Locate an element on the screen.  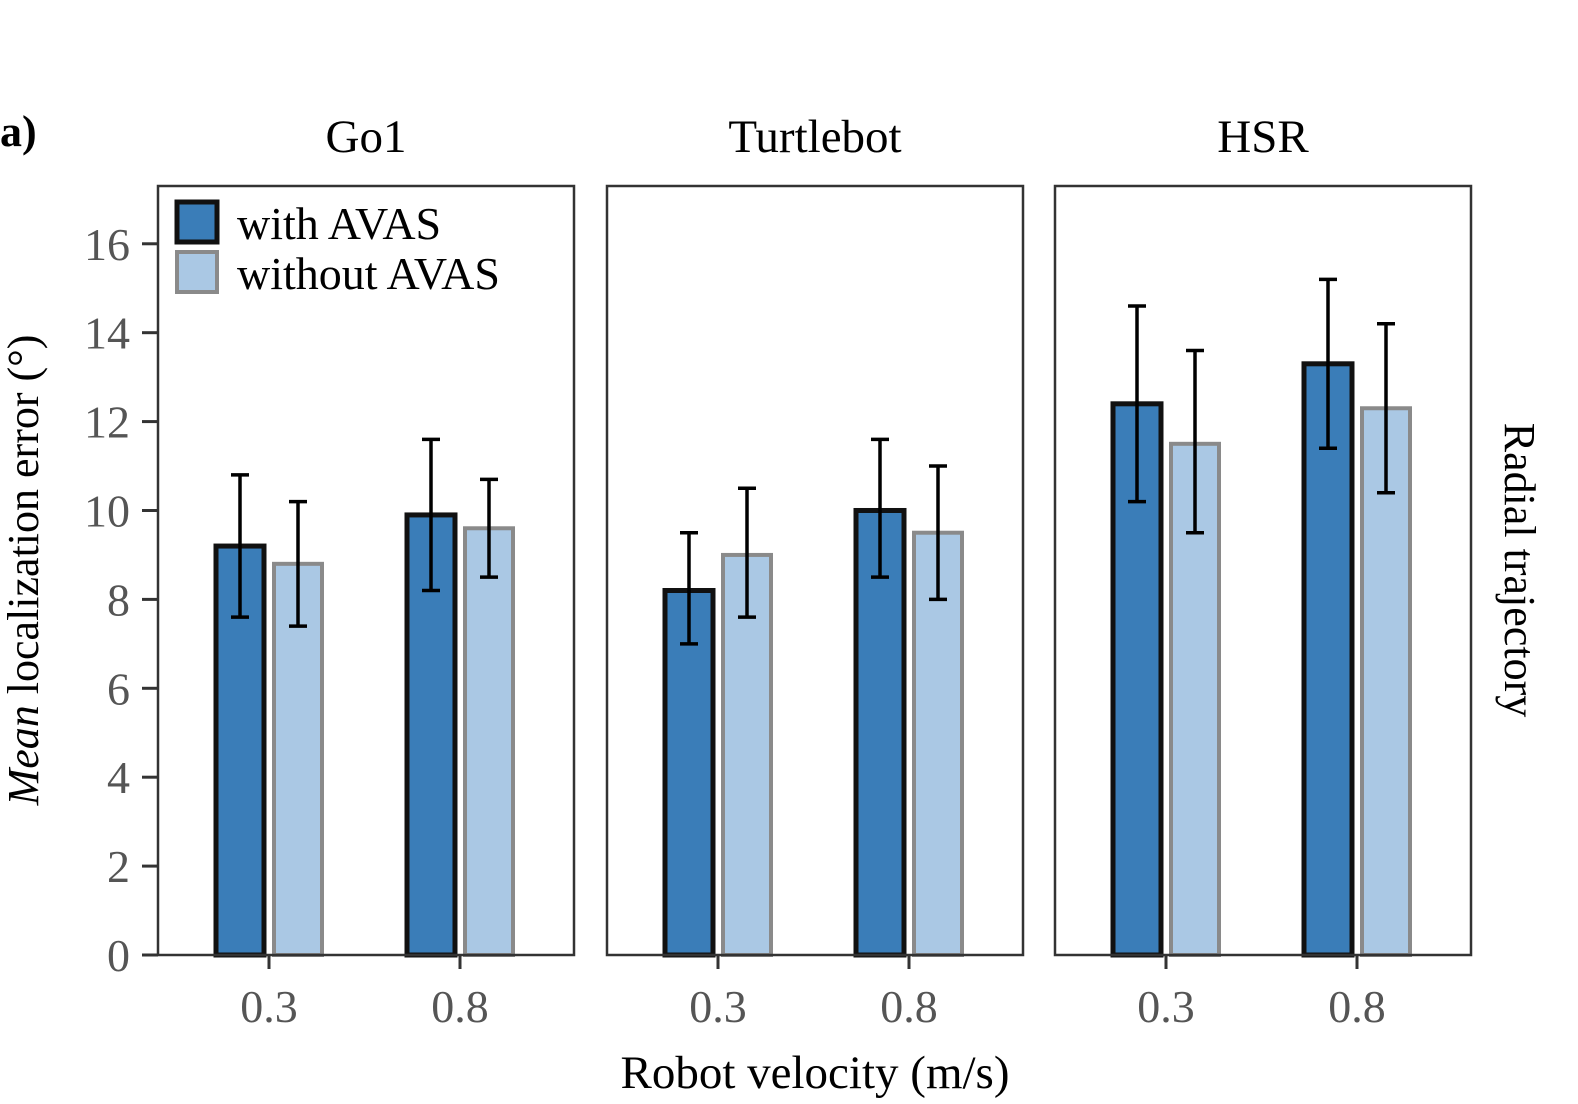
y-tick-label: 12 is located at coordinates (107, 422).